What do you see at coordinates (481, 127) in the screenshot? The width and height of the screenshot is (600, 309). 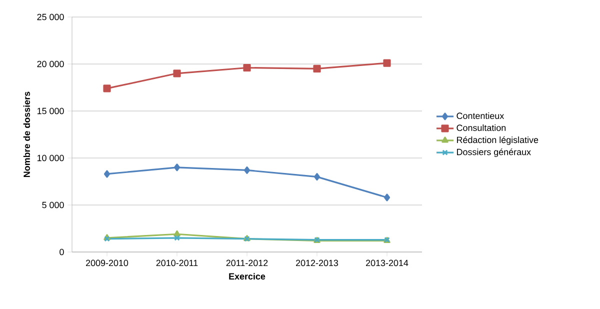 I see `legend-label: Consultation` at bounding box center [481, 127].